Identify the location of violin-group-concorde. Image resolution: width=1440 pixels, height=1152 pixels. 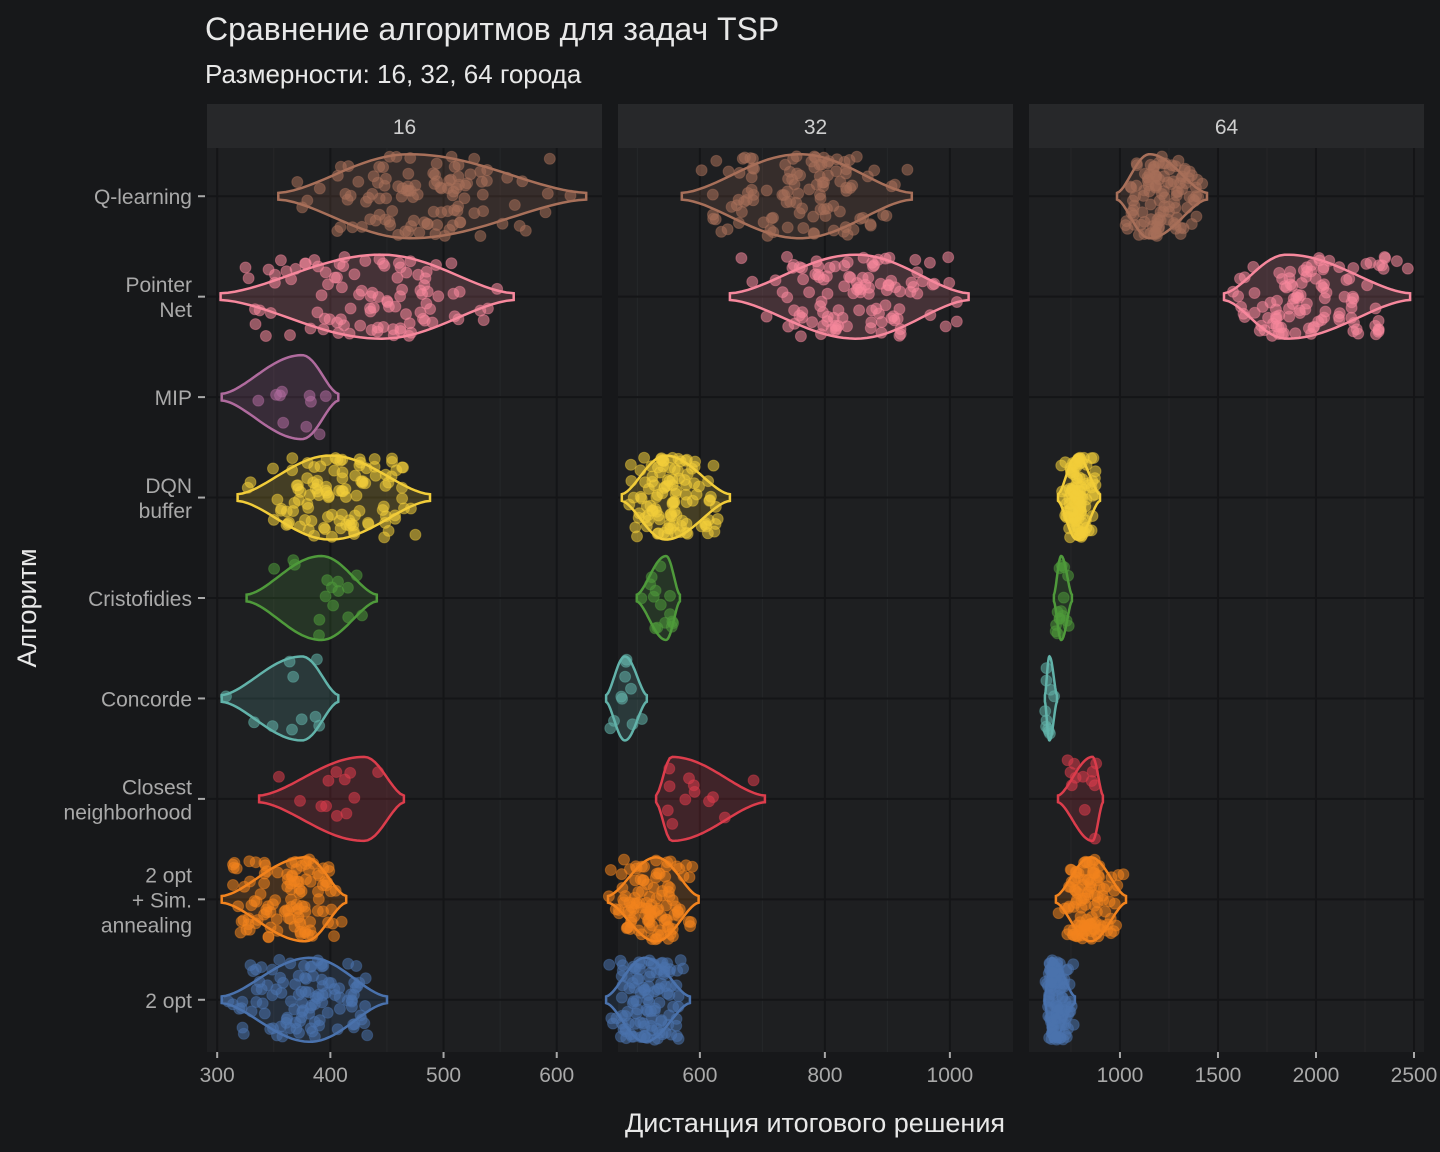
(626, 697).